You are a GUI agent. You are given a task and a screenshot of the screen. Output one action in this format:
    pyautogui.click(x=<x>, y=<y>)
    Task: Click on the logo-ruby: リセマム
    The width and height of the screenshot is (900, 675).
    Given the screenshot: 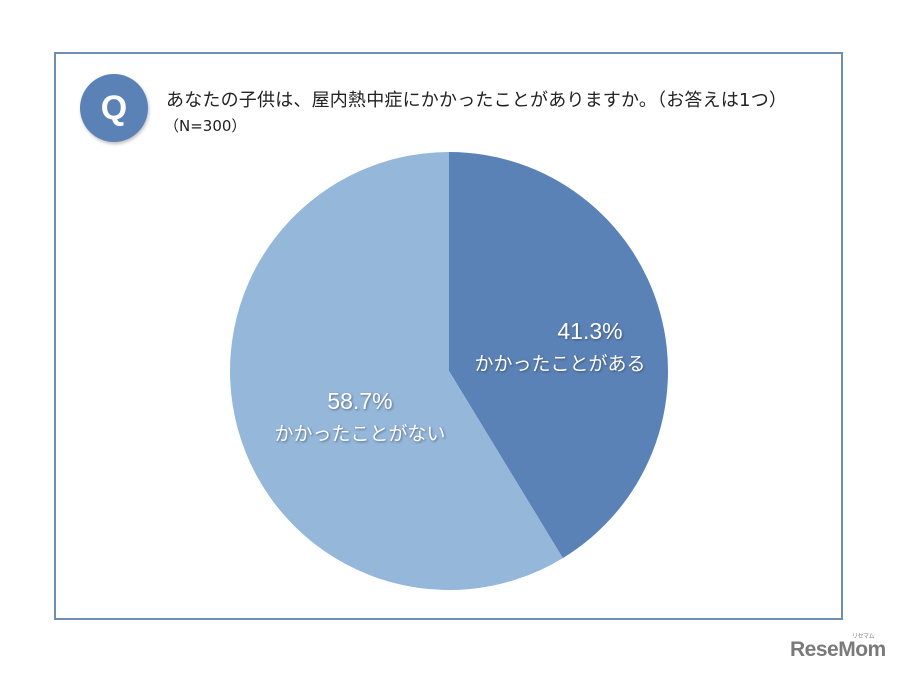 What is the action you would take?
    pyautogui.click(x=863, y=637)
    